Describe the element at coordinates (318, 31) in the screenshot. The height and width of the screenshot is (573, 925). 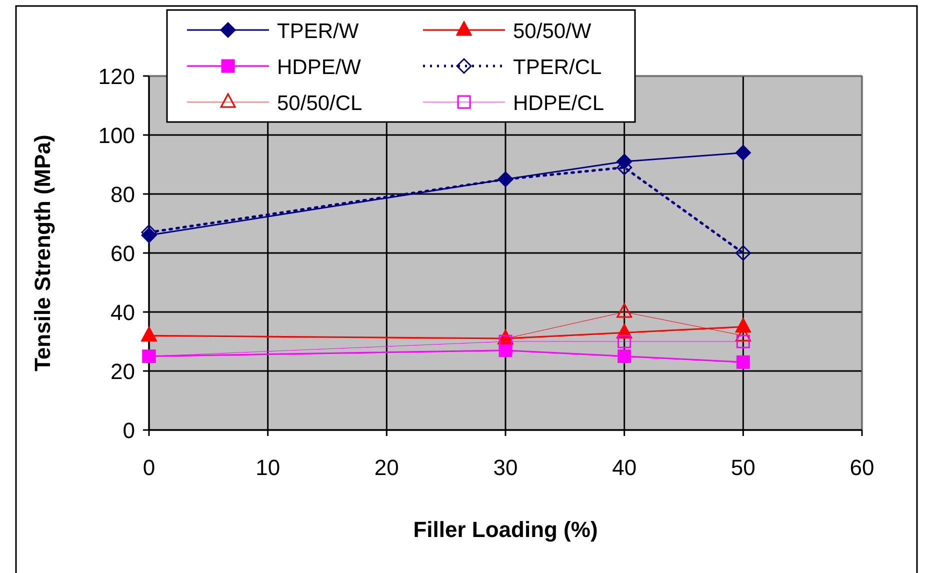
I see `legend-label: TPER/W` at that location.